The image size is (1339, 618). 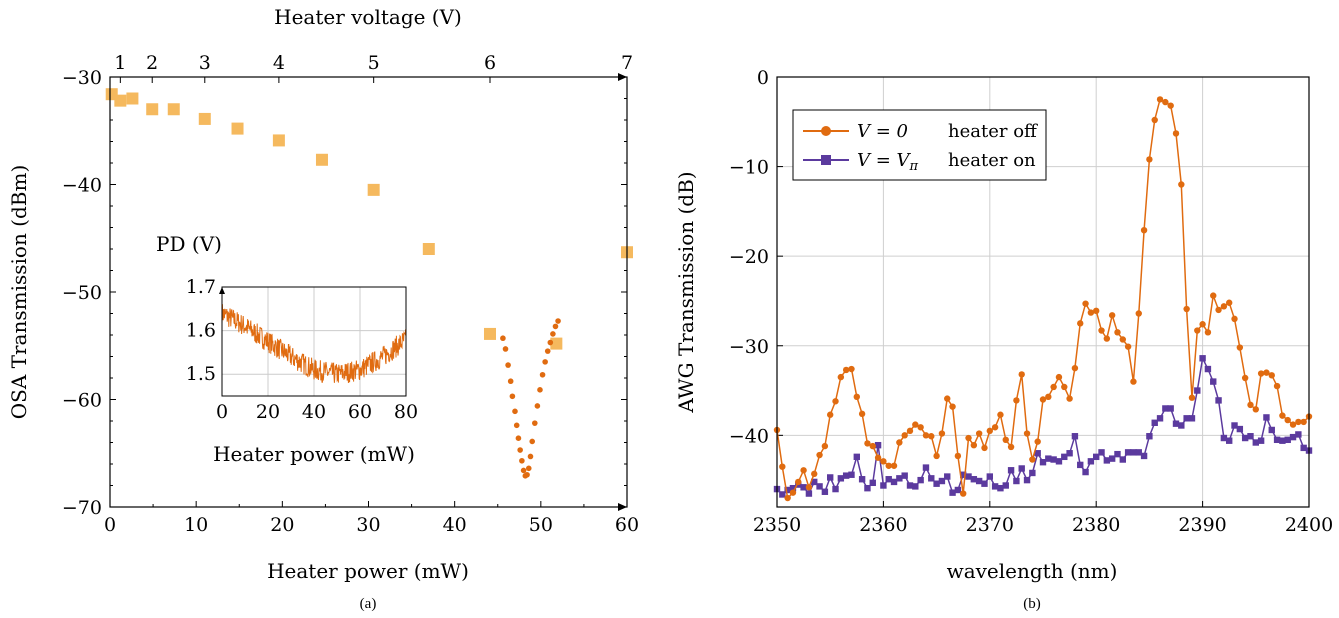 I want to click on top-tick-label: 7, so click(x=627, y=63).